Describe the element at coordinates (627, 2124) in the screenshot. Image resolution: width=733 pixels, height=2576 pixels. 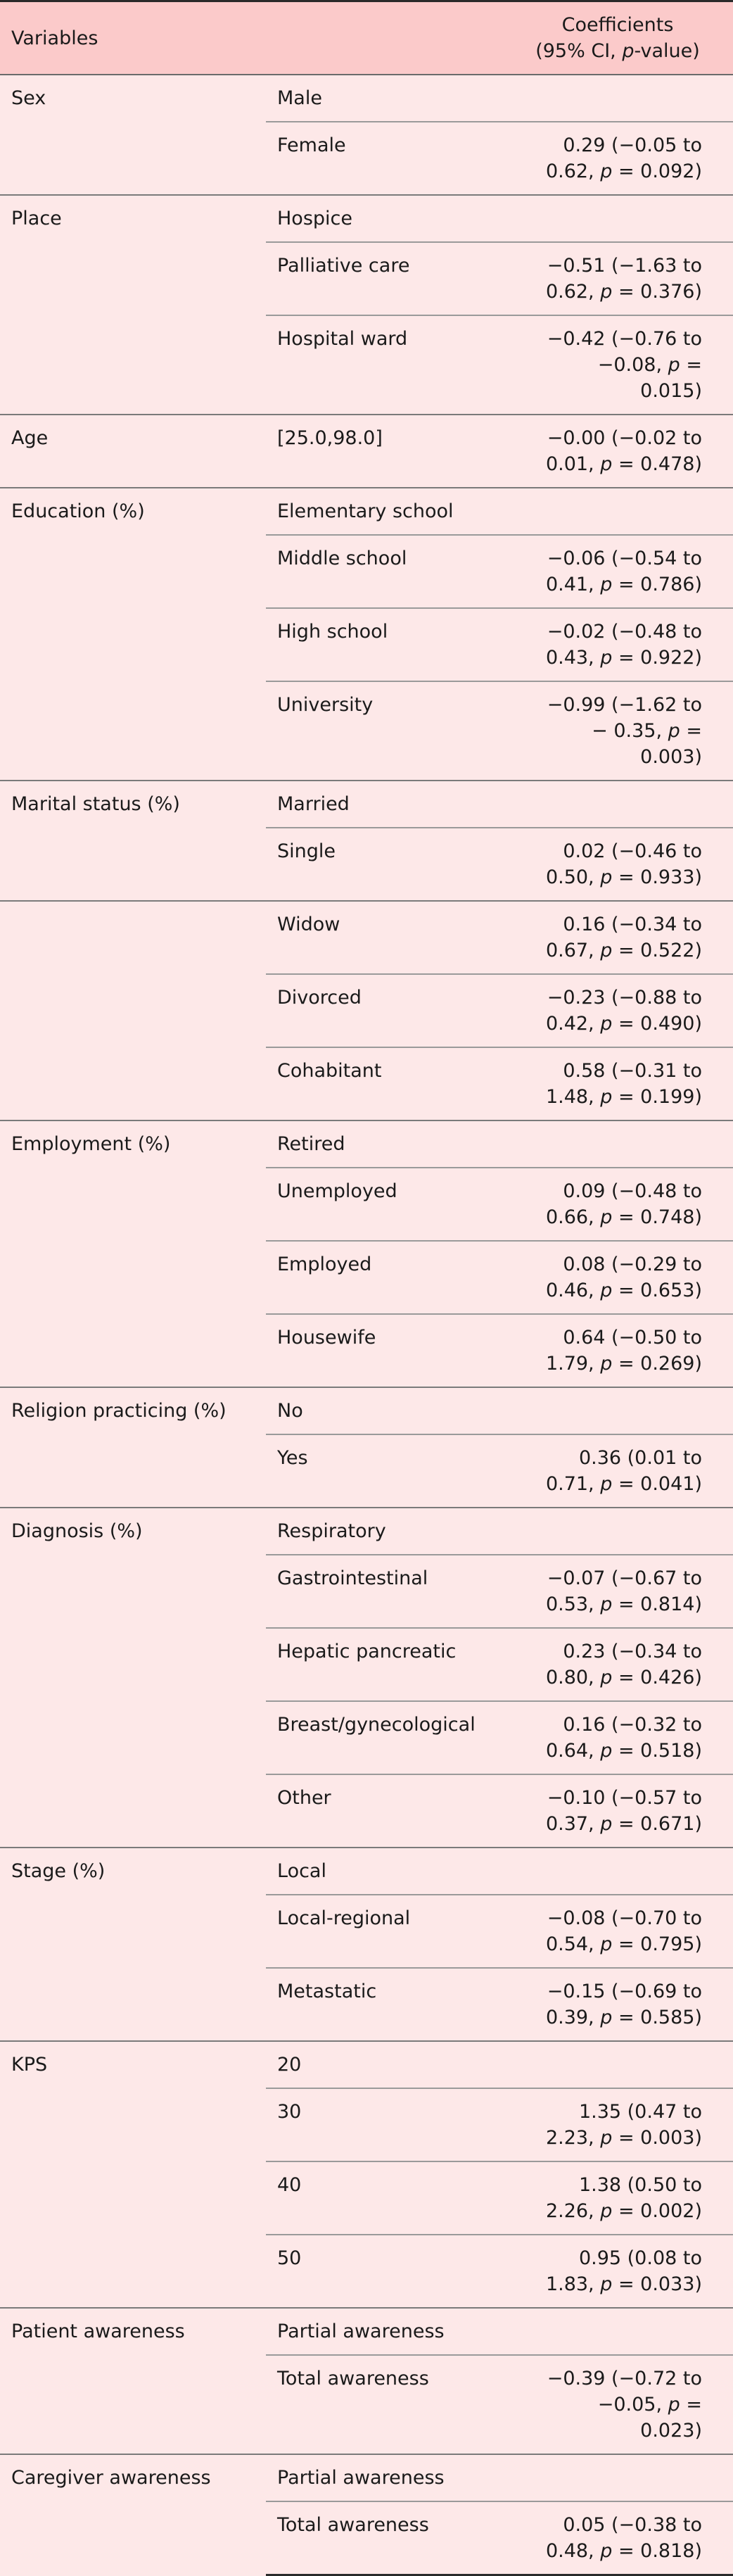
I see `coefficient-cell: 1.35 (0.47 to 2.23, p = 0.003)` at that location.